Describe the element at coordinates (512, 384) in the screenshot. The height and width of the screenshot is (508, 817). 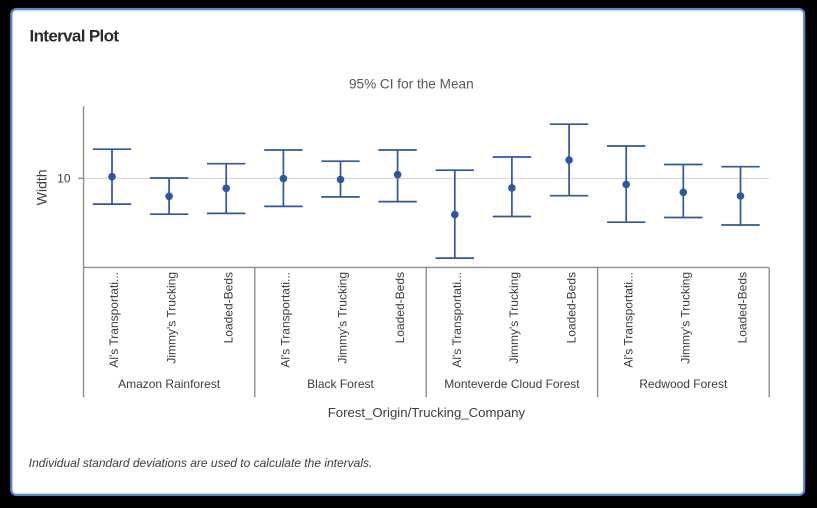
I see `svg-text: Monteverde Cloud Forest` at that location.